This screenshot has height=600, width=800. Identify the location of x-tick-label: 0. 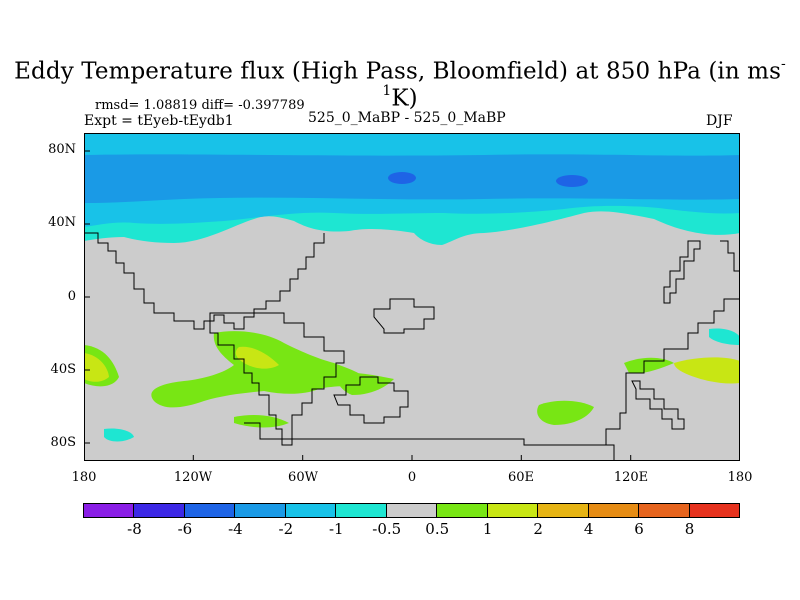
(412, 477).